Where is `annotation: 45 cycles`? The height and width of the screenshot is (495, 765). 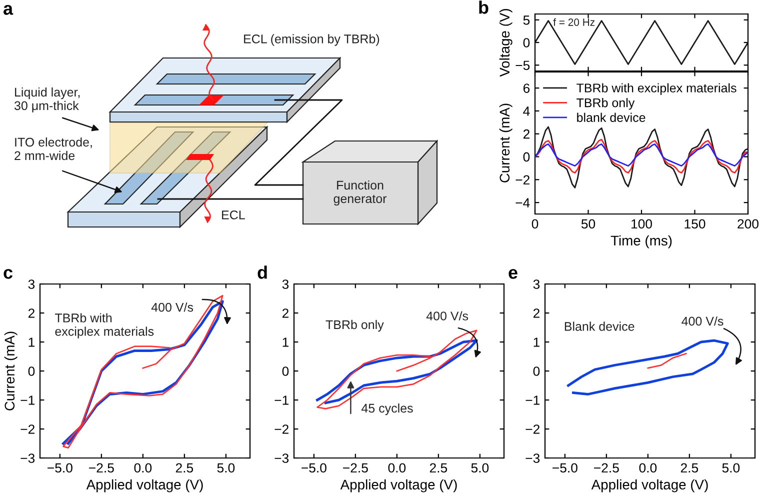 annotation: 45 cycles is located at coordinates (387, 409).